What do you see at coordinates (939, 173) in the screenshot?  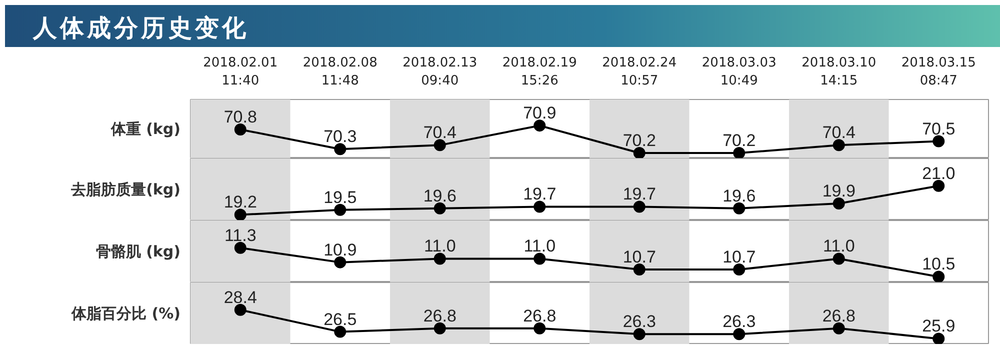 I see `data-label: 21.0` at bounding box center [939, 173].